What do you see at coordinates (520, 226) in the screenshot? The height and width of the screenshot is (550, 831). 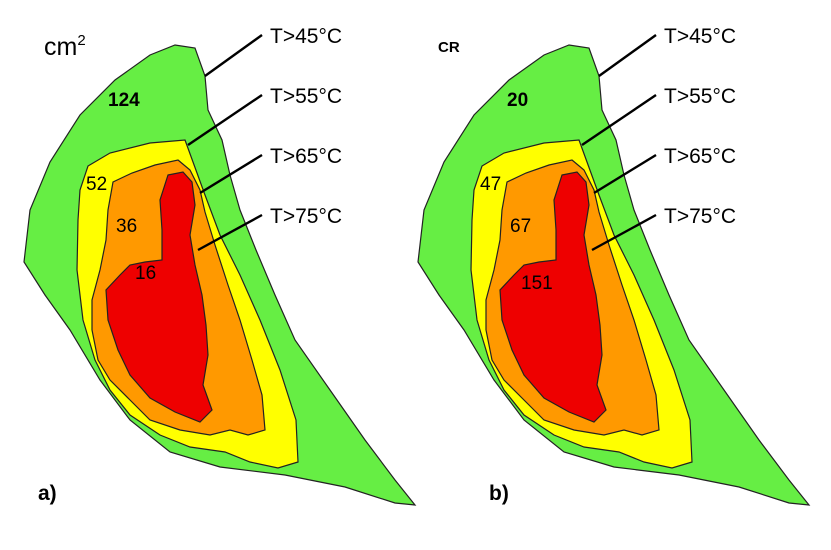 I see `value-t65-b: 67` at bounding box center [520, 226].